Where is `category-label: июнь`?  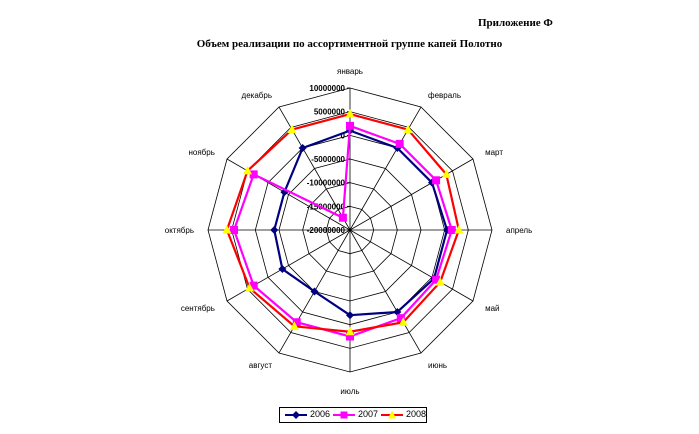 category-label: июнь is located at coordinates (437, 365).